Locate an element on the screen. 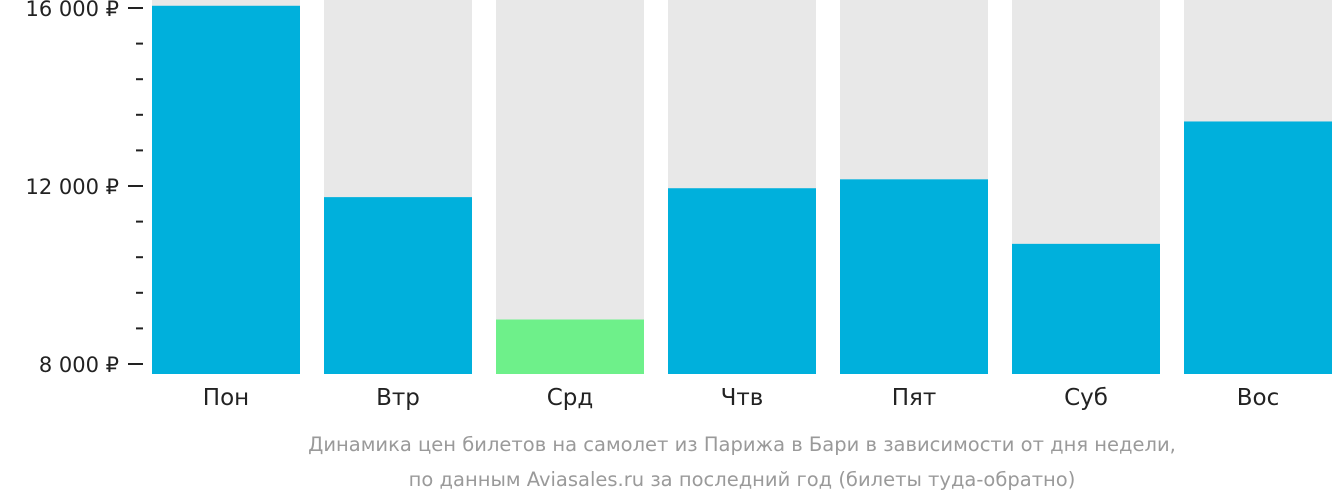  x-tick-label: Пон is located at coordinates (226, 398).